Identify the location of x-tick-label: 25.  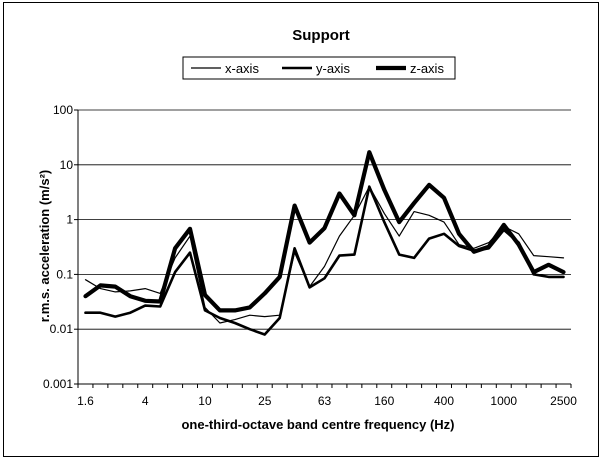
(265, 401).